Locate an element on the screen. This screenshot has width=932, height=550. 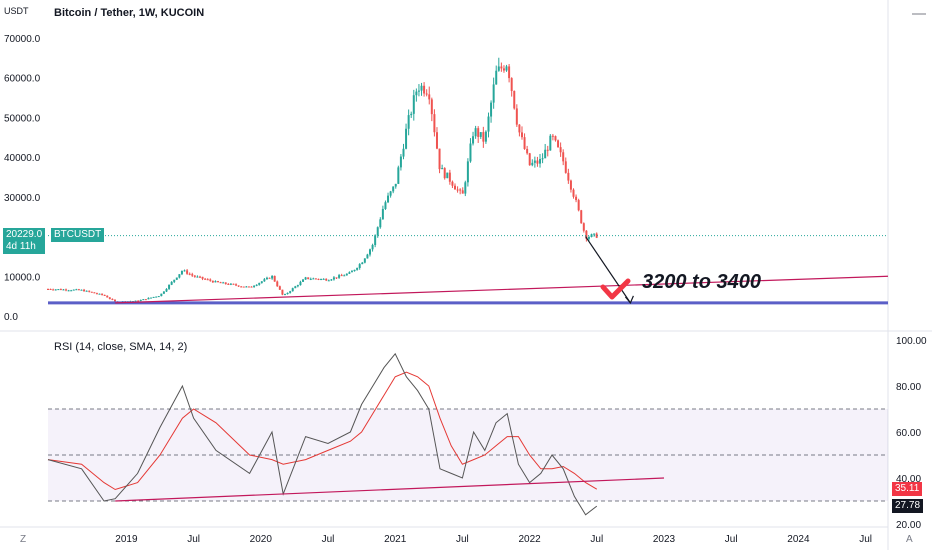
arrow-line is located at coordinates (608, 270).